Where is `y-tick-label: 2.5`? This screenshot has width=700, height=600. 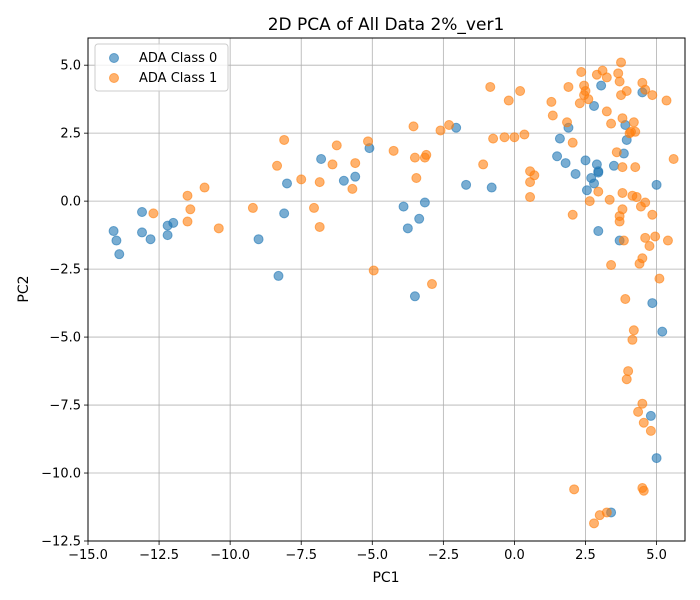 y-tick-label: 2.5 is located at coordinates (70, 134).